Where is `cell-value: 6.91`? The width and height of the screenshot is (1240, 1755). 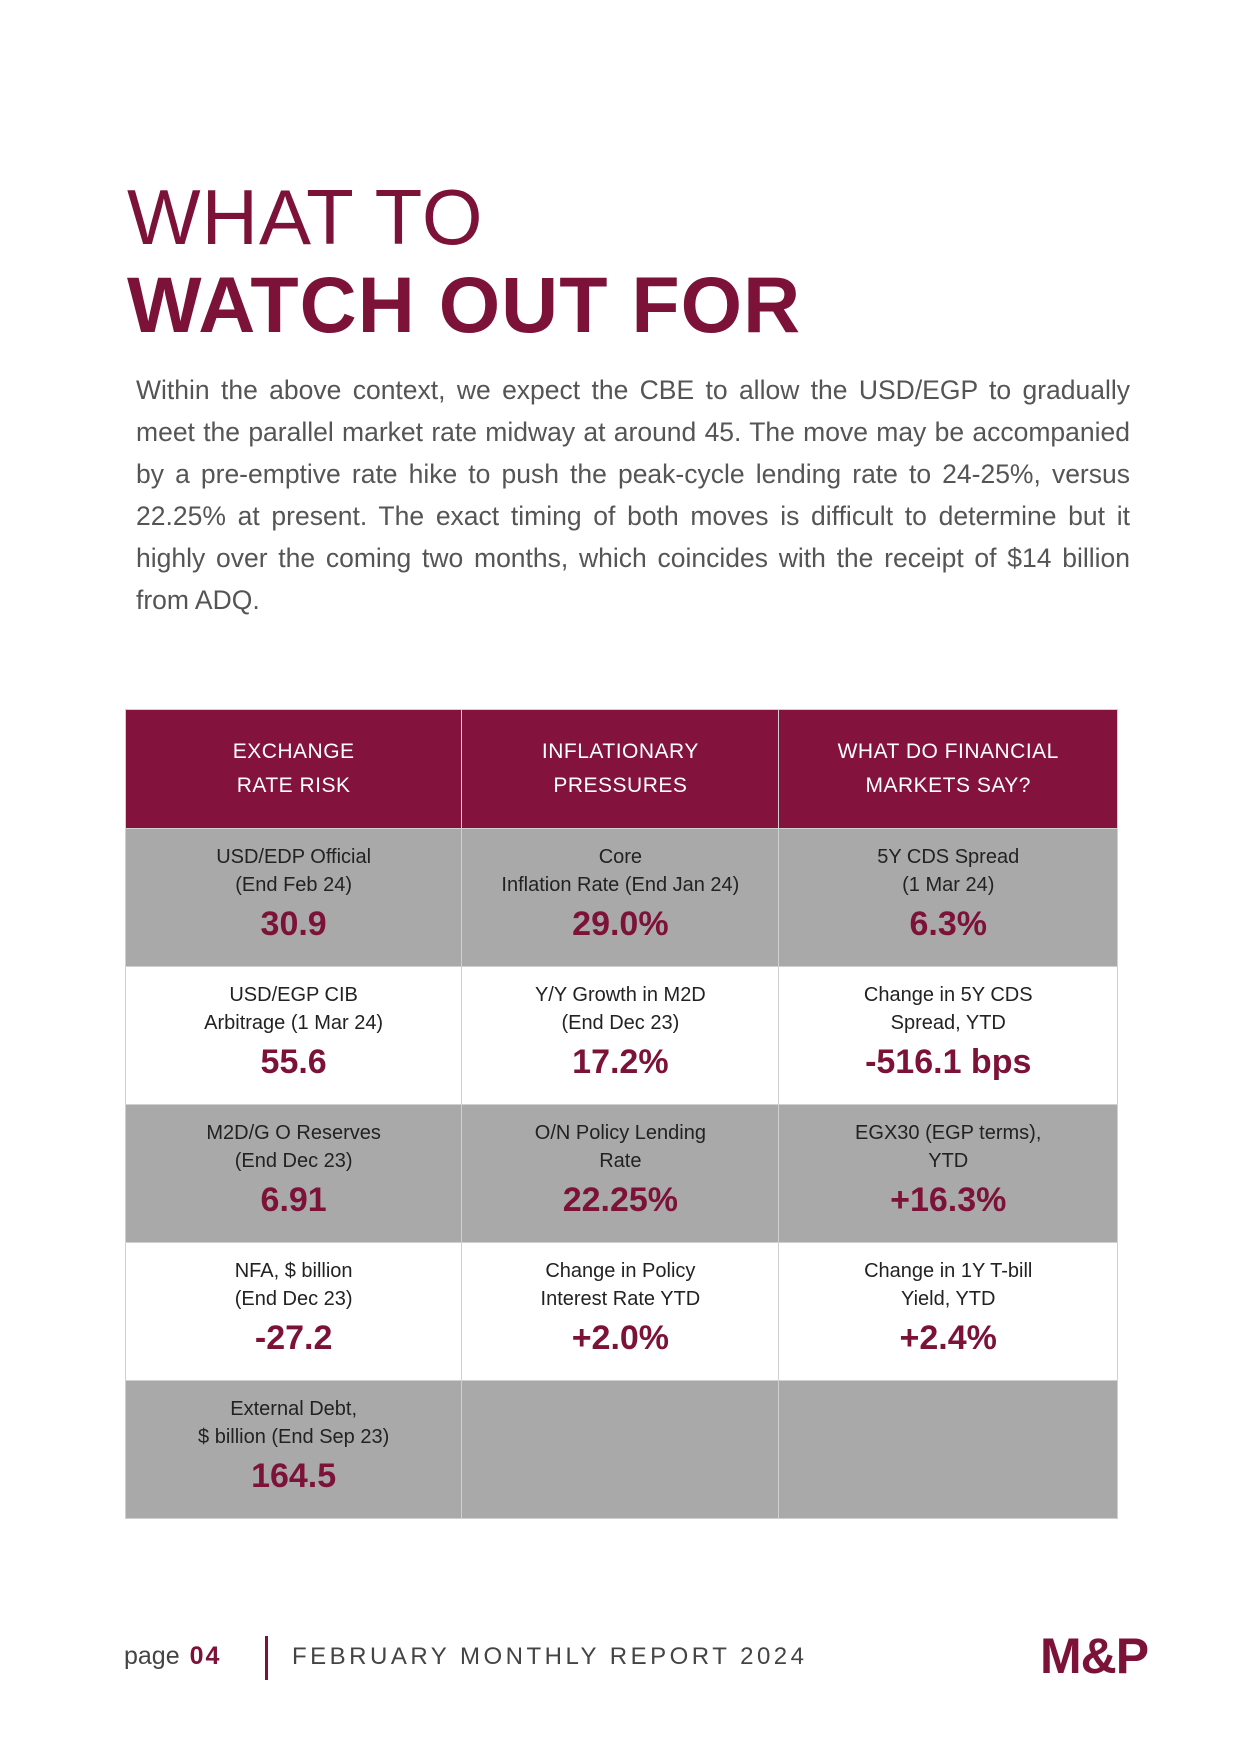 cell-value: 6.91 is located at coordinates (293, 1200).